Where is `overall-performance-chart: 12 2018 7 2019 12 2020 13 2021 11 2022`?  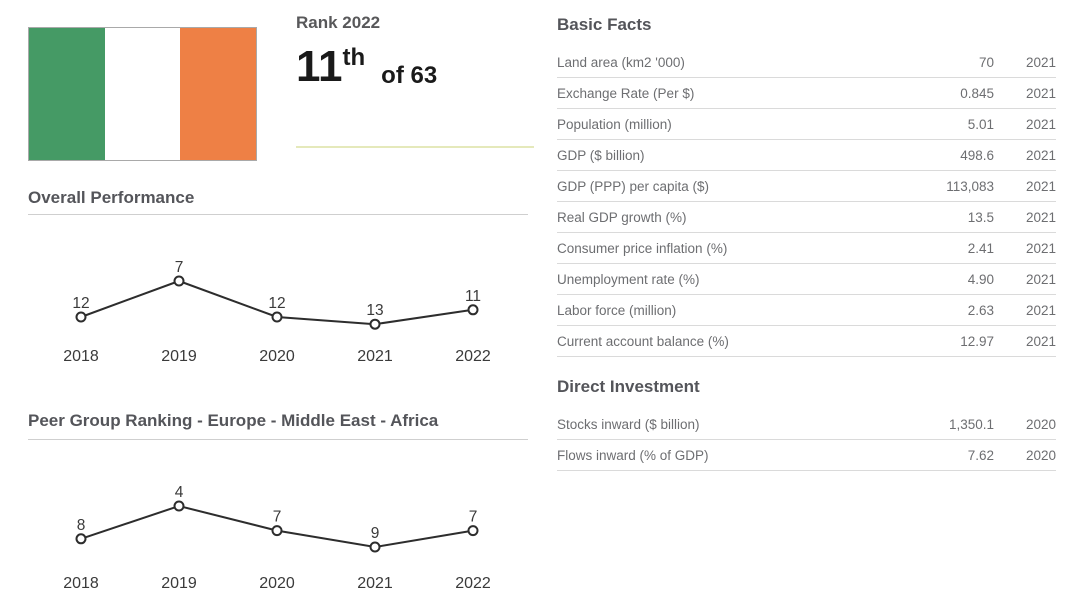
overall-performance-chart: 12 2018 7 2019 12 2020 13 2021 11 2022 is located at coordinates (277, 312).